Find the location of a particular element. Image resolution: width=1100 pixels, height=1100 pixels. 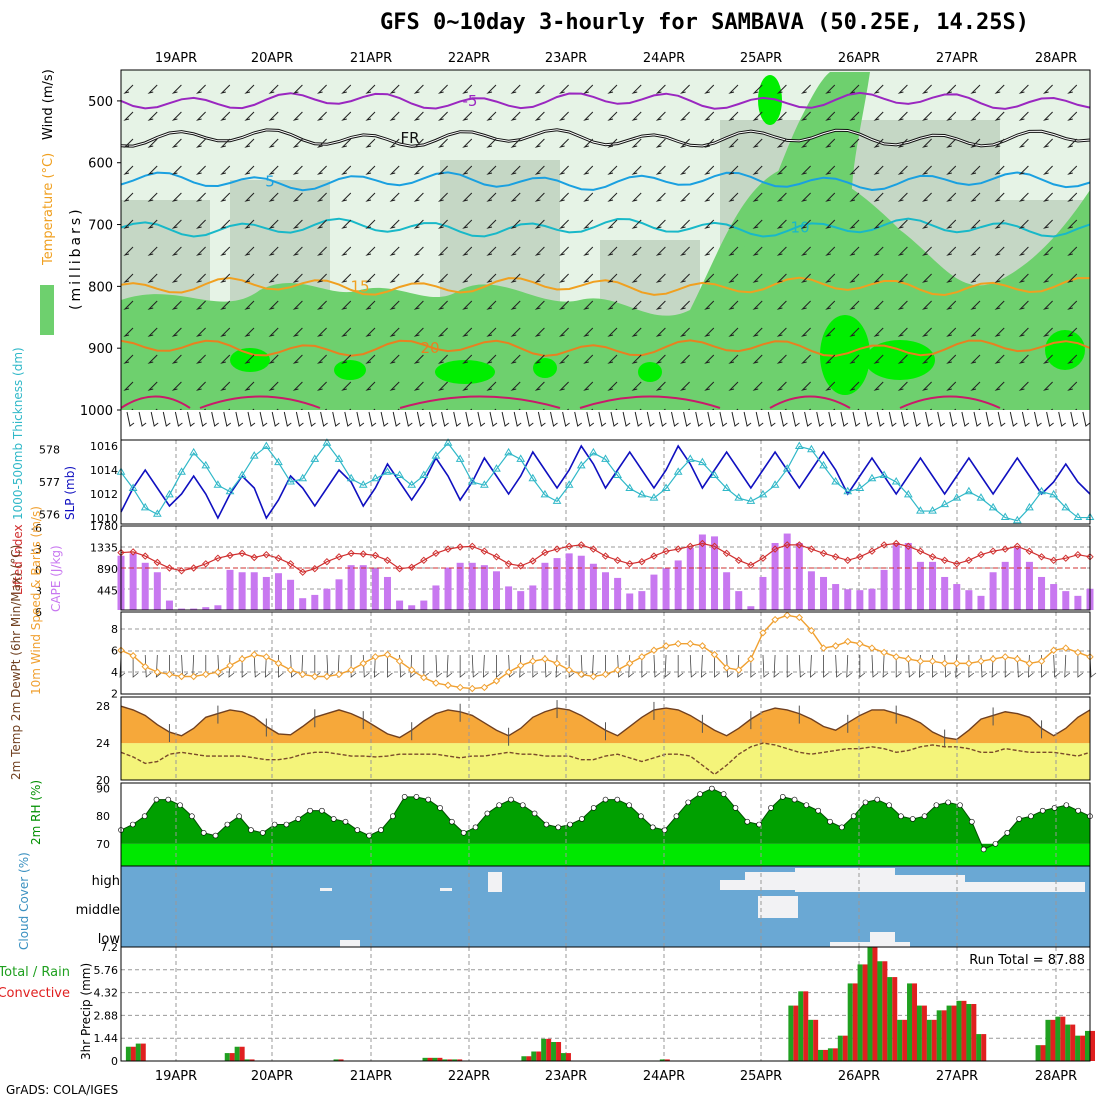

date-label-bottom: 20APR is located at coordinates (272, 1076).